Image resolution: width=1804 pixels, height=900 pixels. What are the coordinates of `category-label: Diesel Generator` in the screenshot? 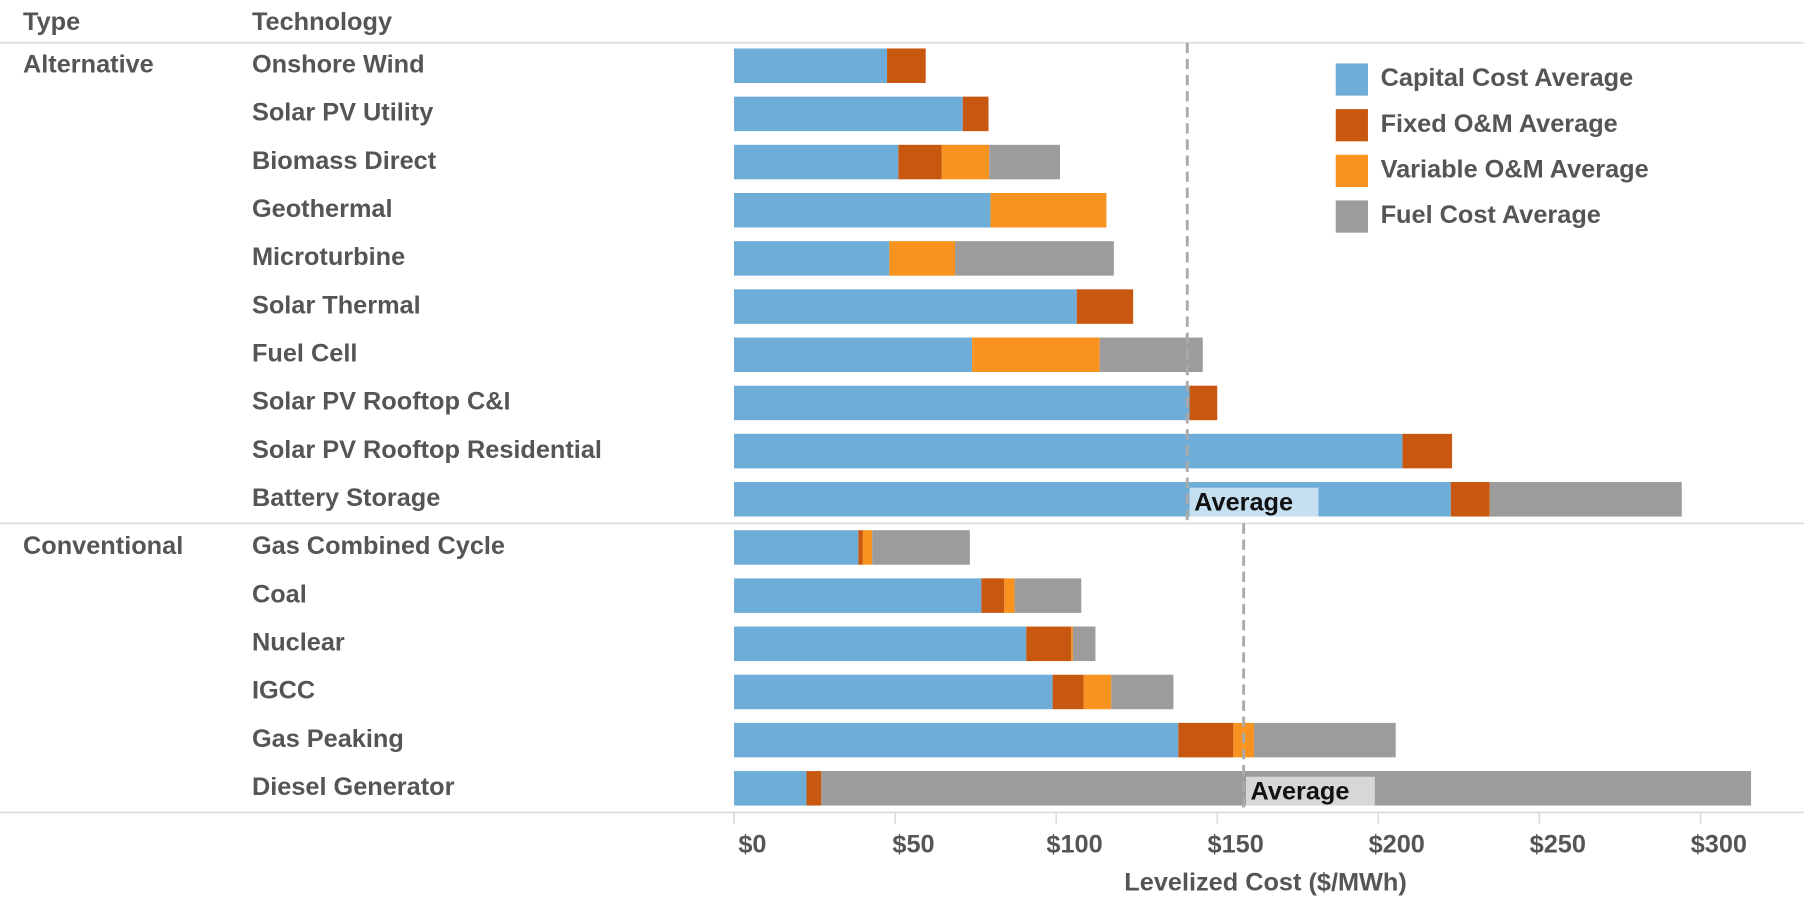 It's located at (353, 787).